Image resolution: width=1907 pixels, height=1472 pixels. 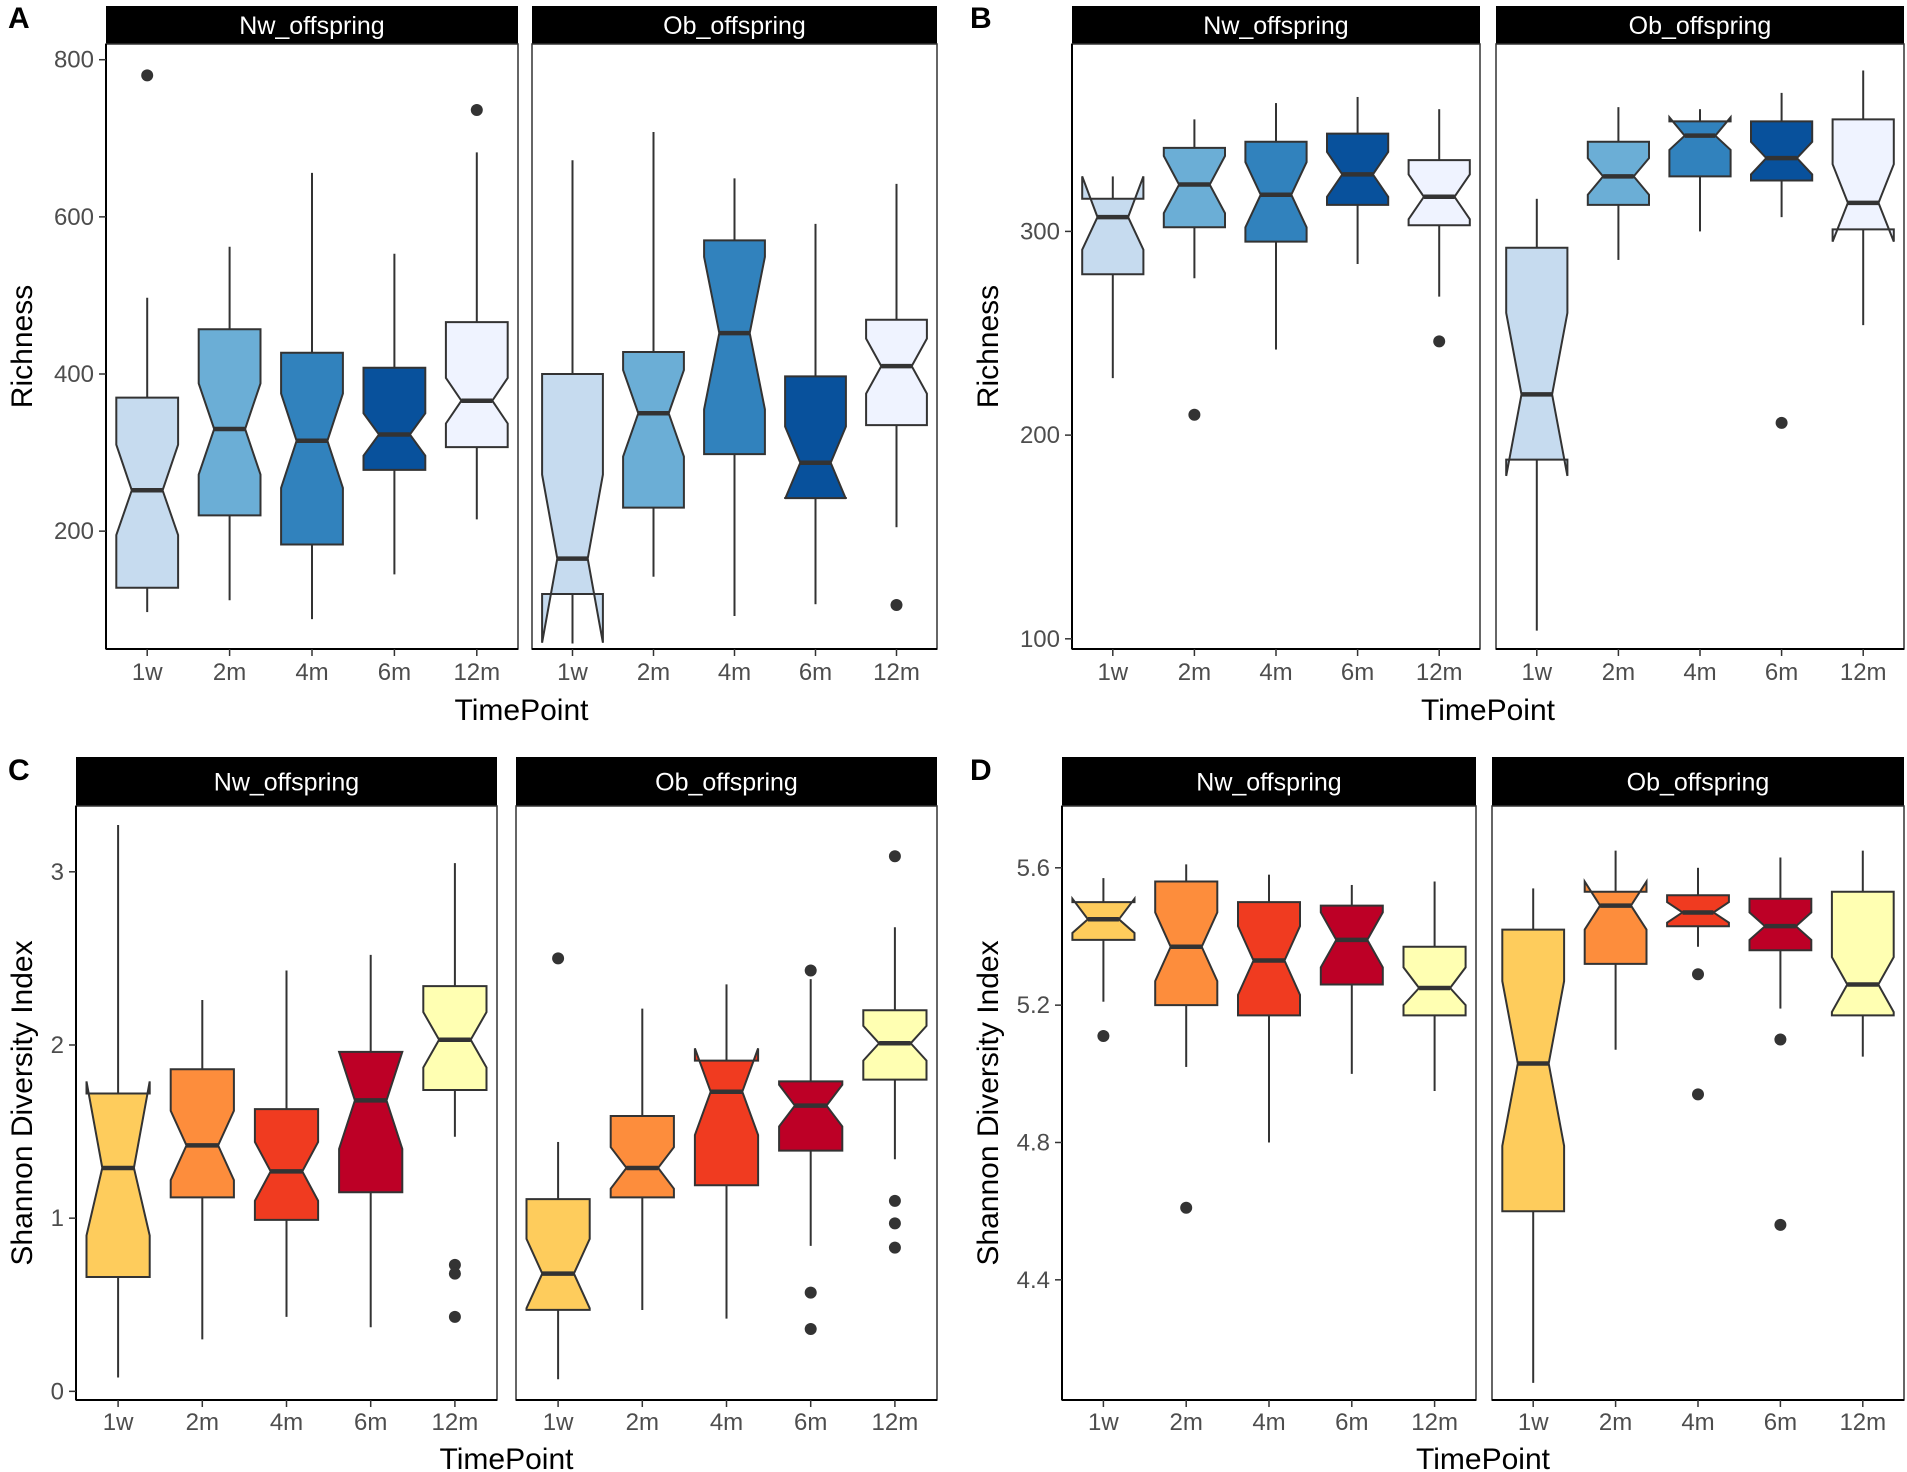 I want to click on facet-Nw_offspring: Nw_offspring 4.4 4.8 5.2 5.6 1w 2m 4m 6m 12m, so click(x=1247, y=1096).